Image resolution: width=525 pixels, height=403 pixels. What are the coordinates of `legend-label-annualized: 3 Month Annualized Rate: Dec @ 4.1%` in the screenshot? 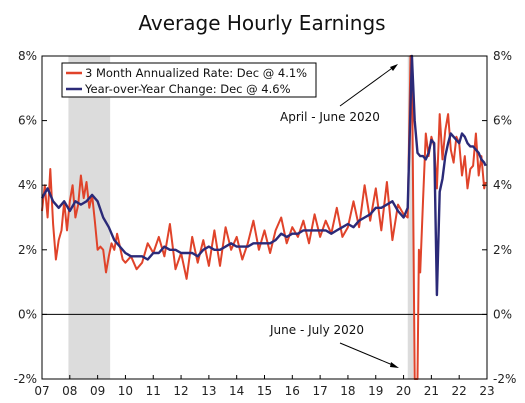 It's located at (196, 73).